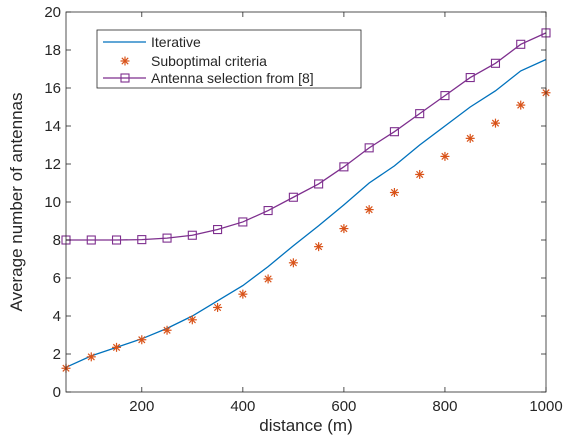 The width and height of the screenshot is (584, 439). What do you see at coordinates (343, 406) in the screenshot?
I see `x-tick-label: 600` at bounding box center [343, 406].